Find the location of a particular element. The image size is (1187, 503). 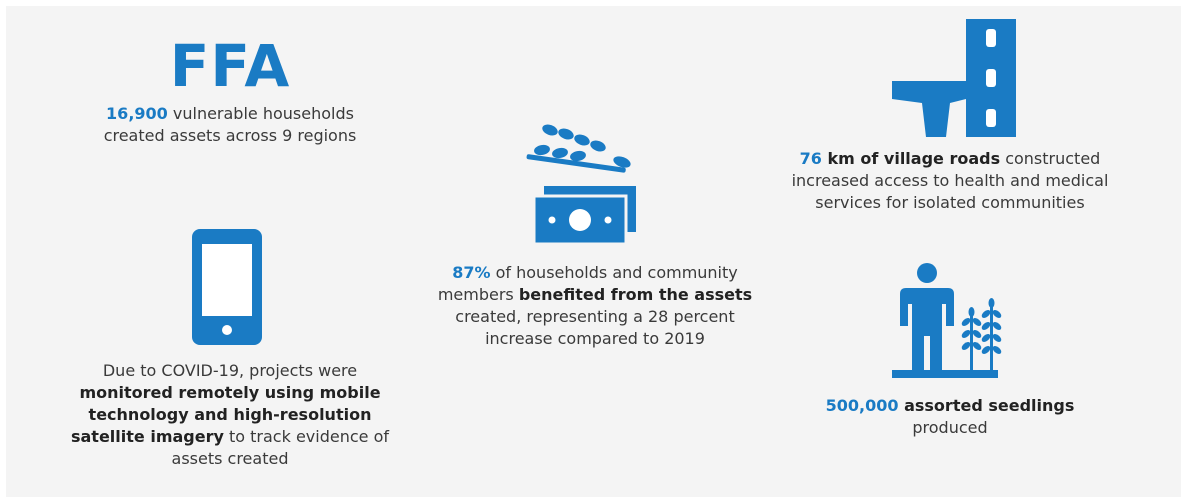

seedlings-stat-value: 500,000 is located at coordinates (862, 405).